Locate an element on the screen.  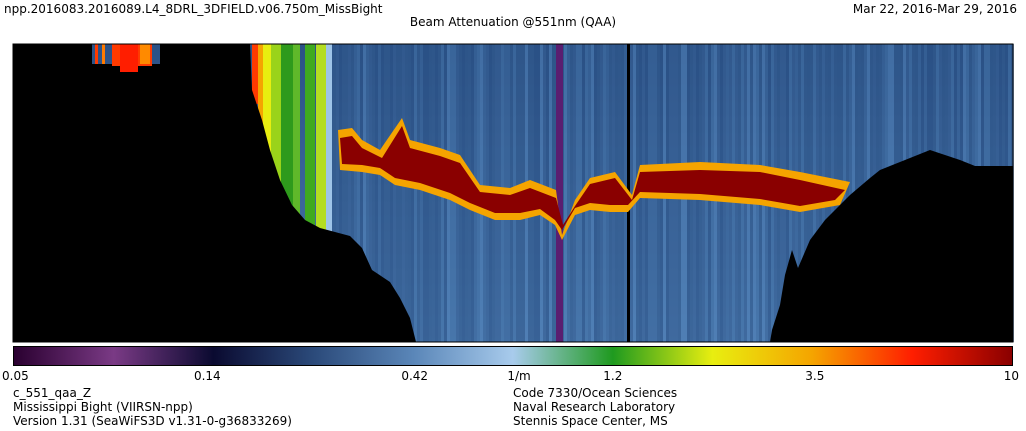
colorbar-tick-label: 1/m is located at coordinates (519, 376).